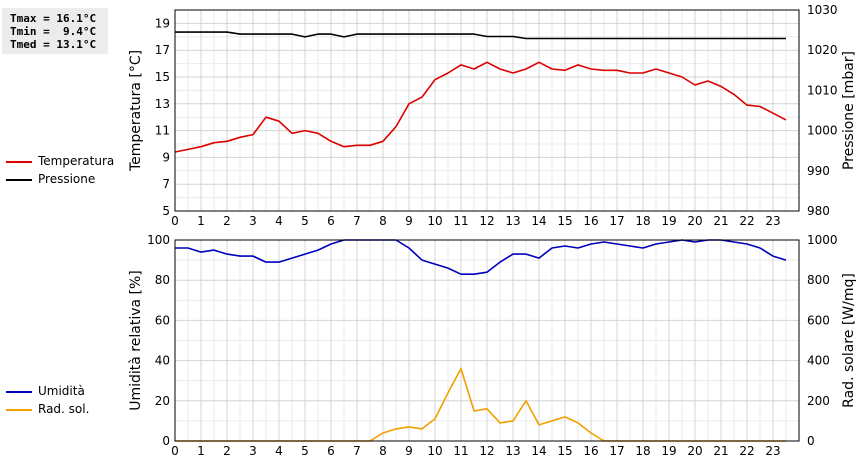  Describe the element at coordinates (564, 221) in the screenshot. I see `top-x-tick-label: 15` at that location.